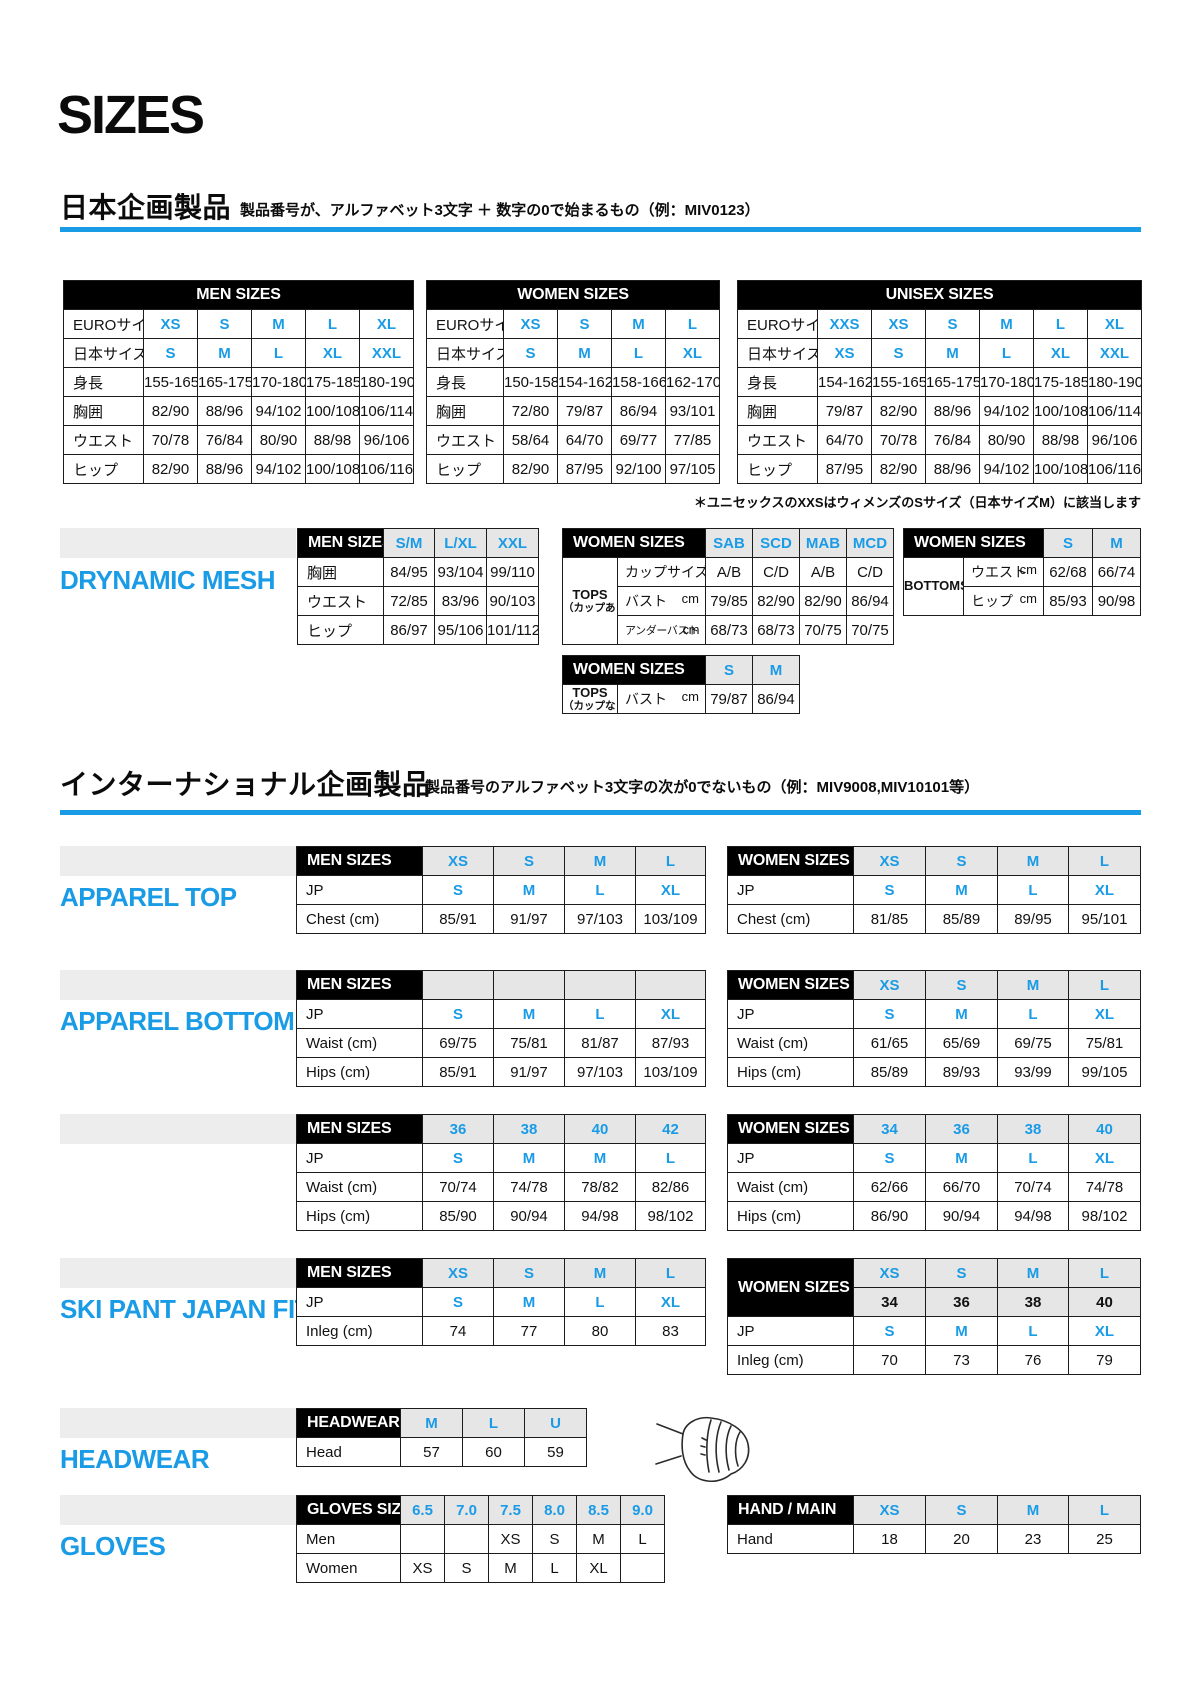 The image size is (1200, 1698). I want to click on column-header-cell: S/M, so click(409, 543).